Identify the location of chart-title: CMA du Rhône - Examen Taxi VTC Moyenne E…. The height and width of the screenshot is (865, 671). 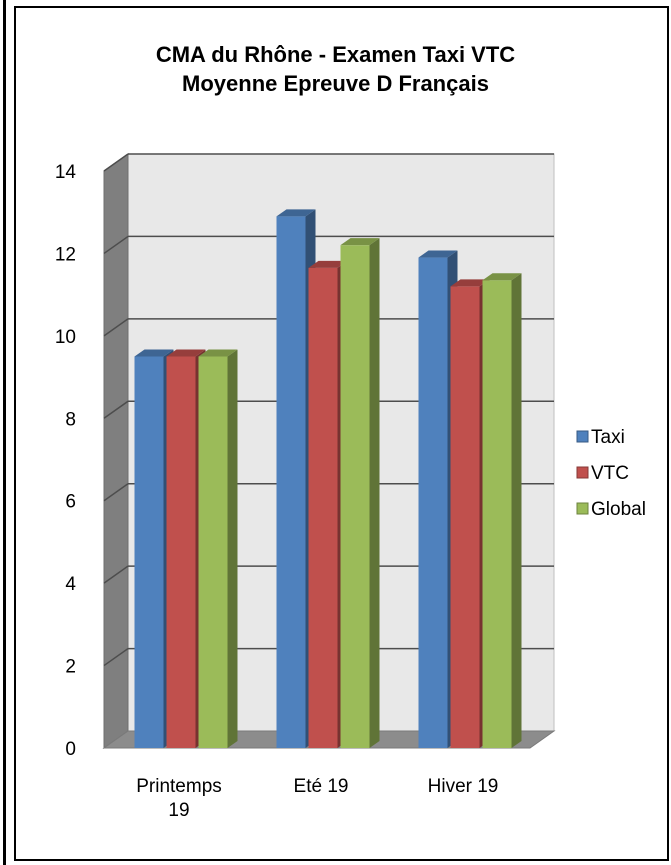
(335, 69).